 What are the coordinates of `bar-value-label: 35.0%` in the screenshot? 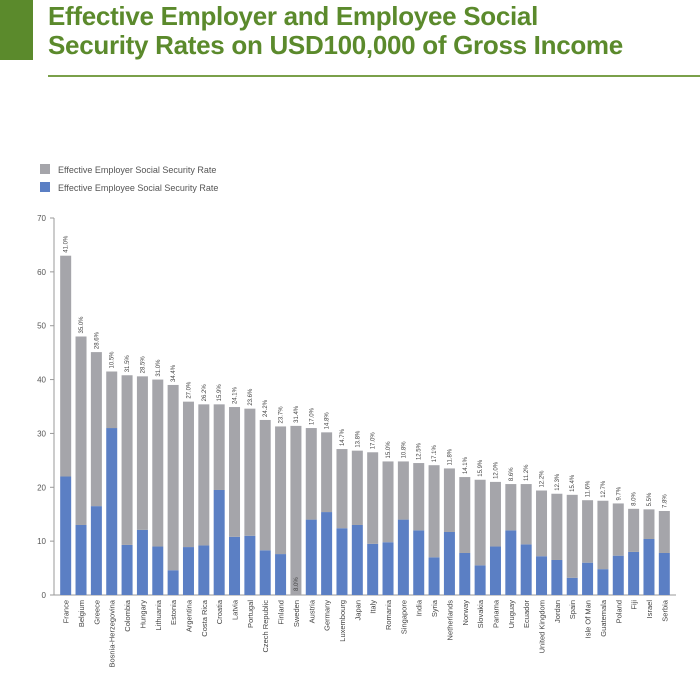 It's located at (82, 325).